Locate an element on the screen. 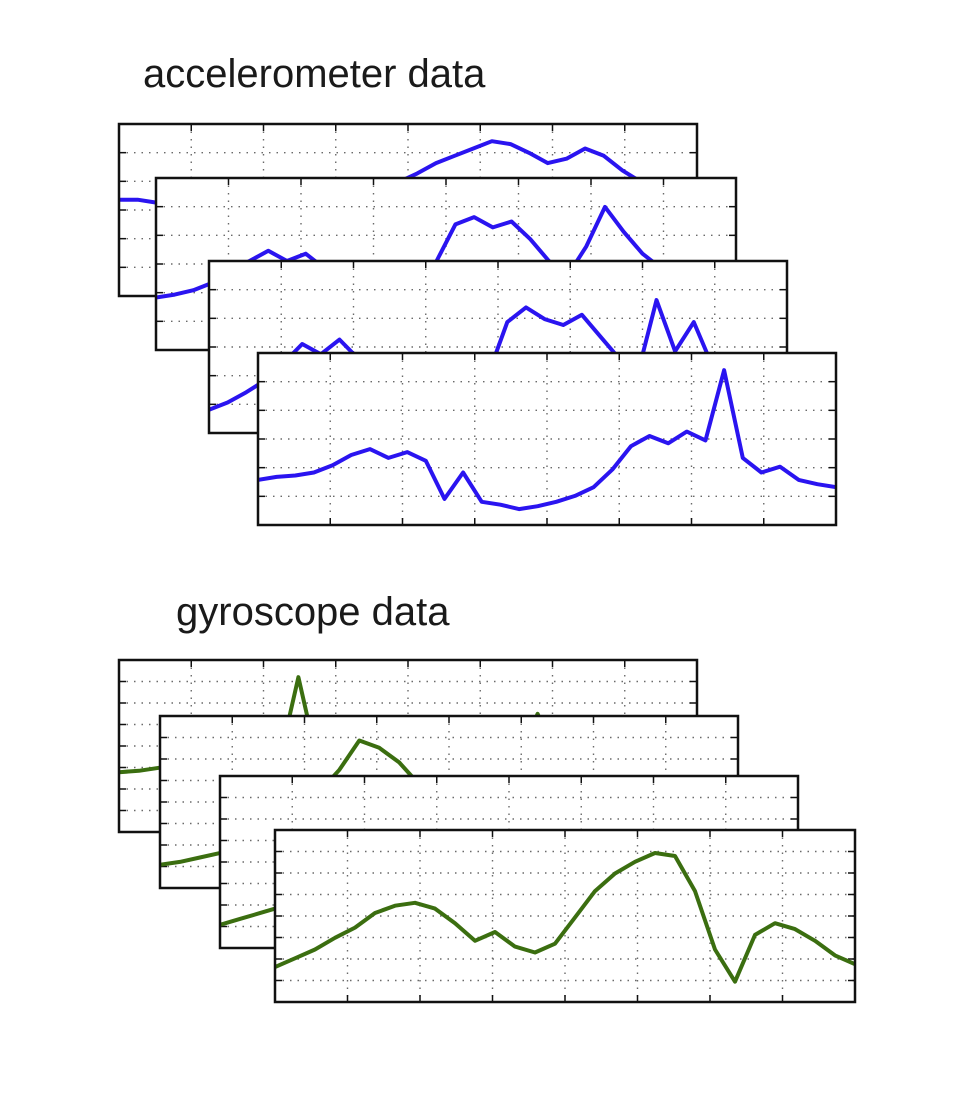 This screenshot has width=968, height=1097. gyroscope-label: gyroscope data is located at coordinates (313, 612).